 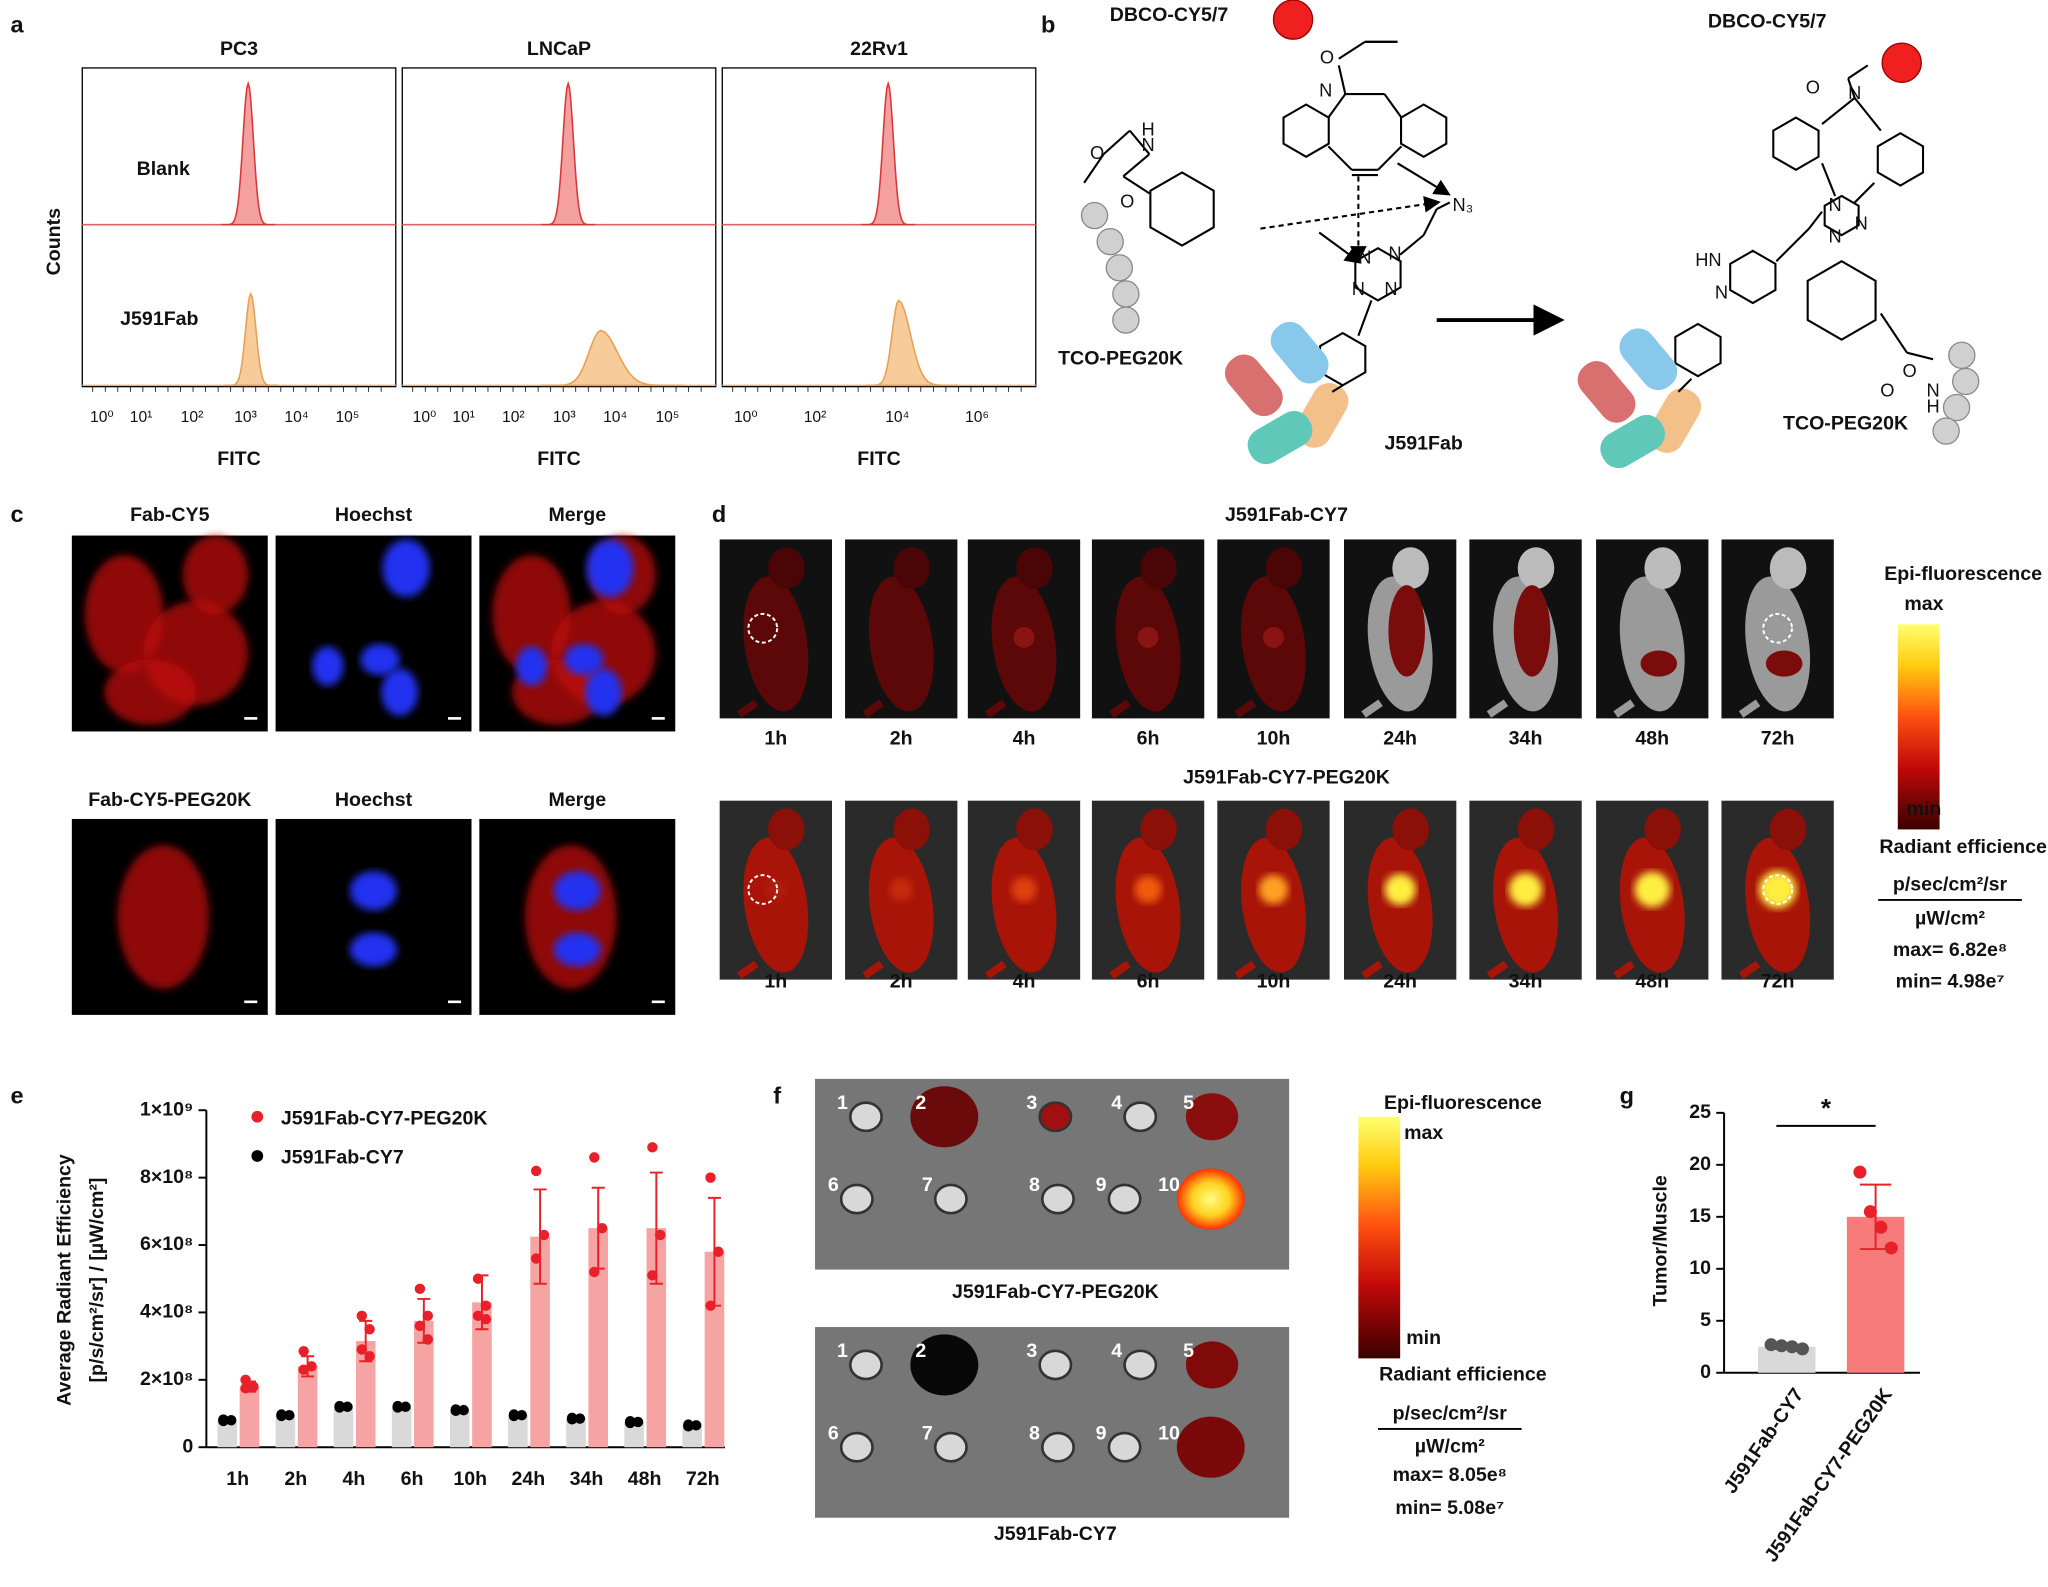 I want to click on product-label: DBCO-CY5/7, so click(x=1767, y=21).